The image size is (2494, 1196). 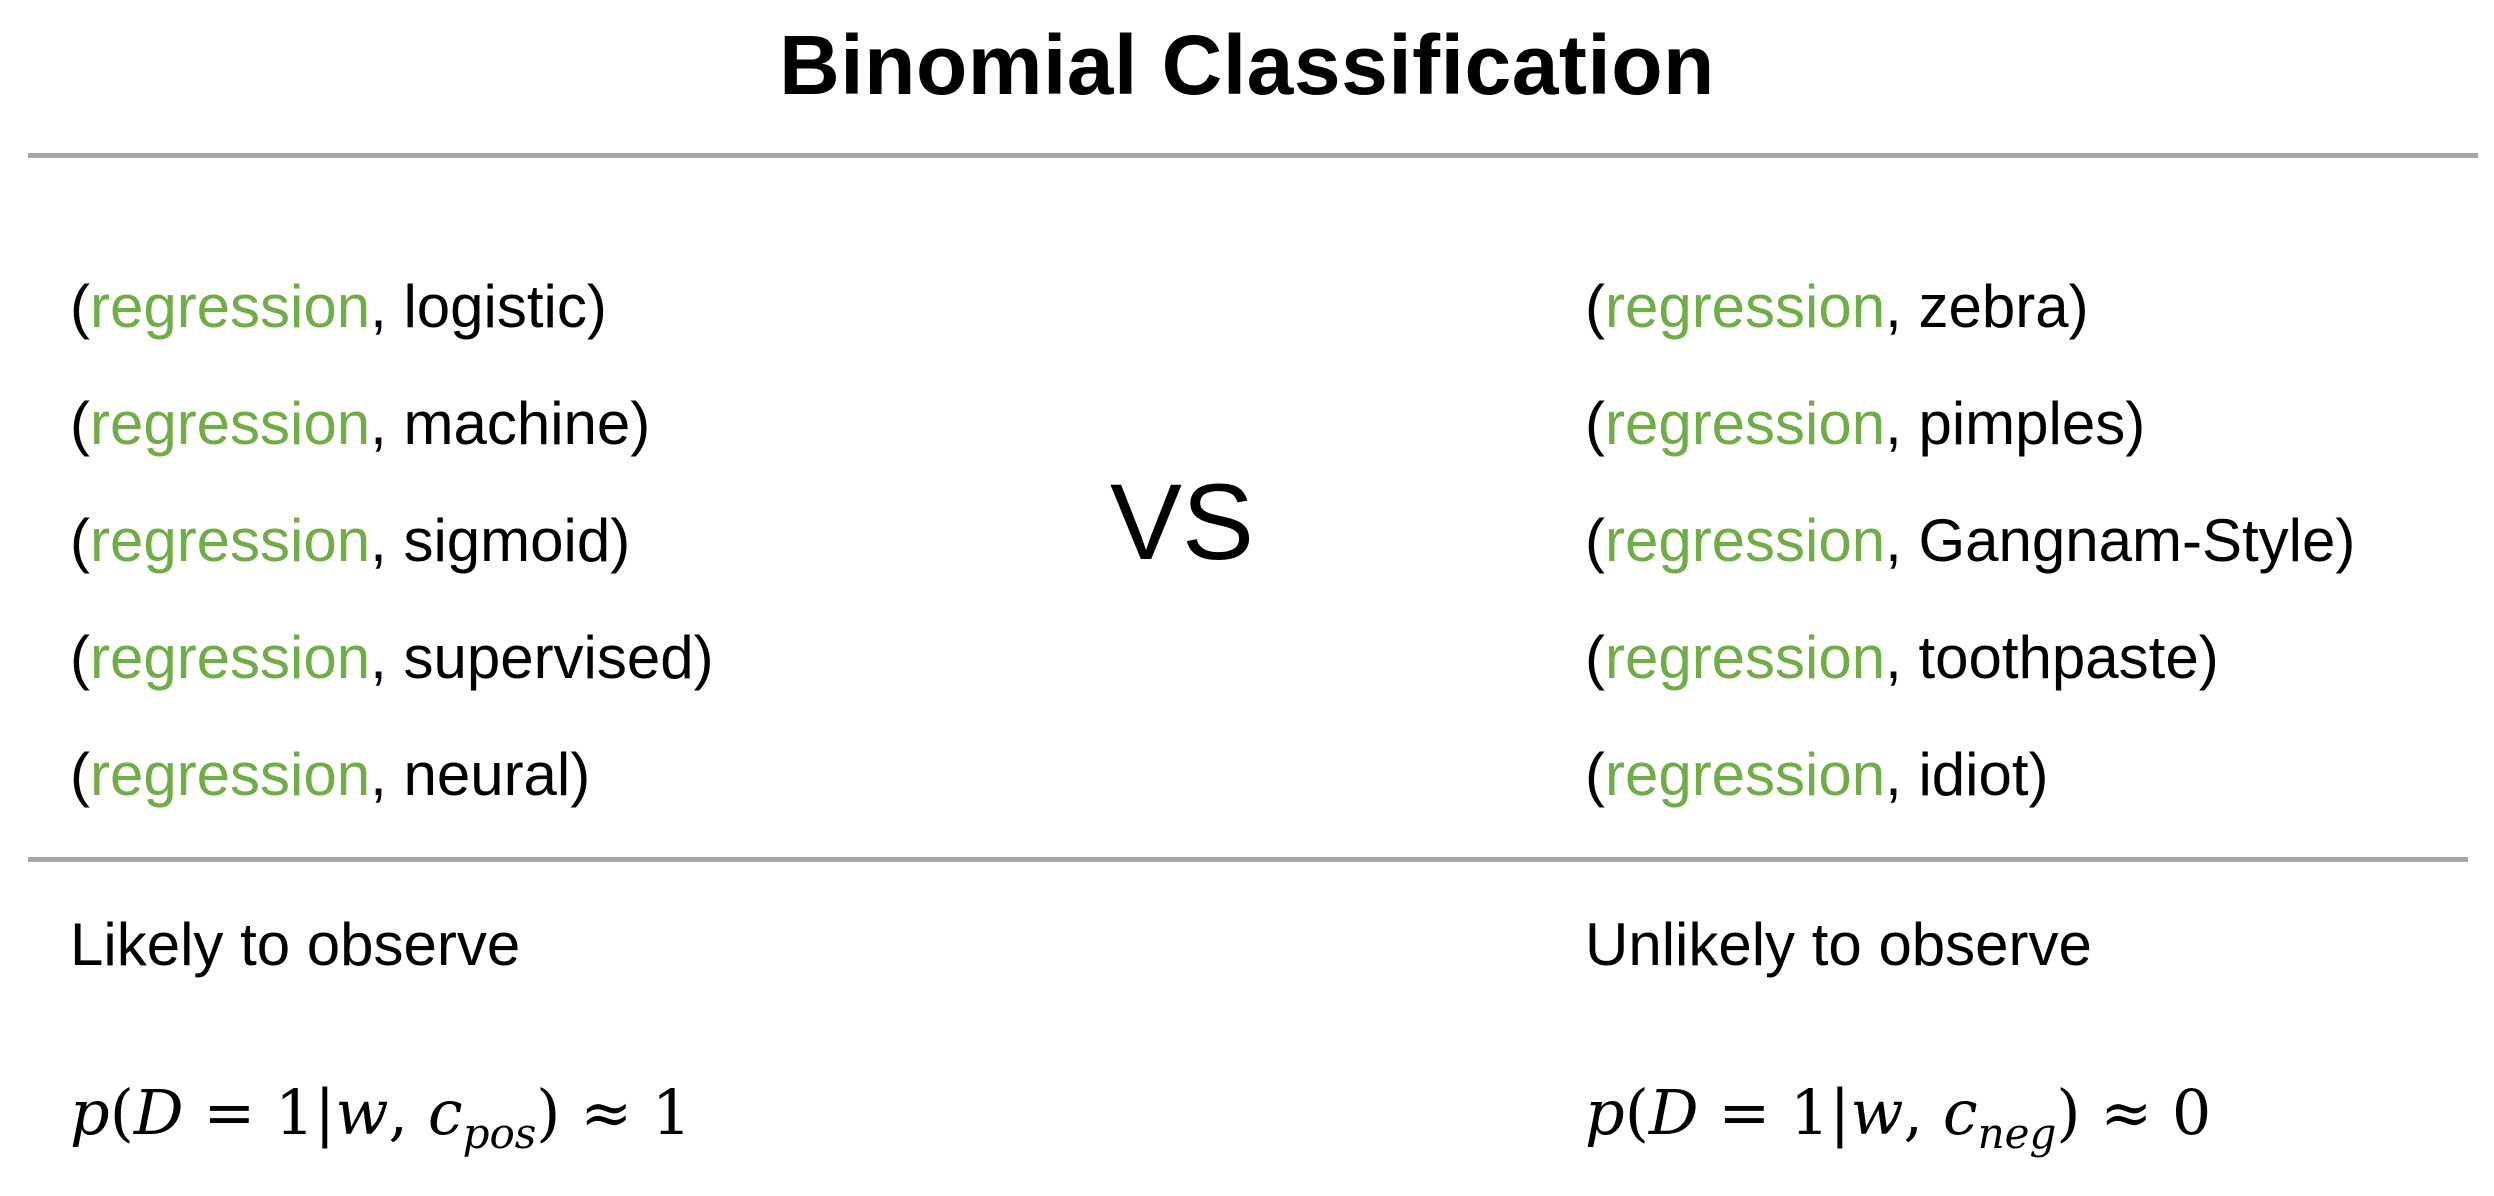 I want to click on positive-pair: (regression, neural), so click(x=392, y=774).